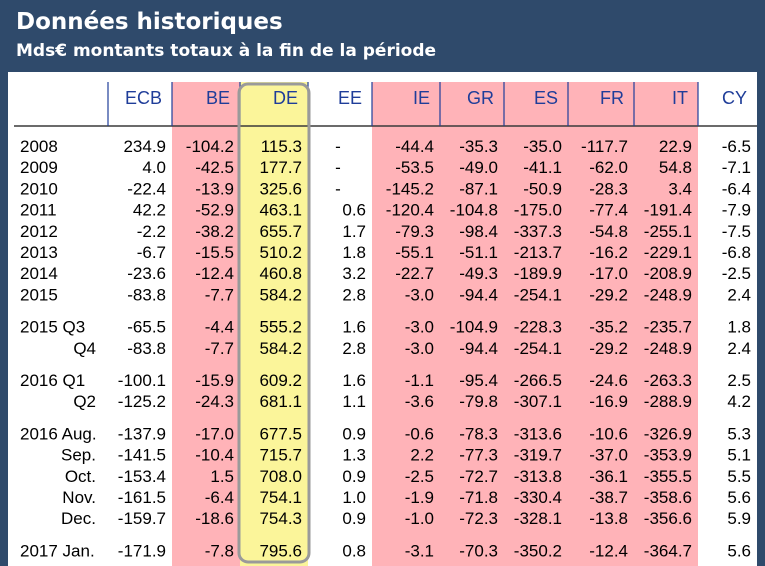  Describe the element at coordinates (414, 231) in the screenshot. I see `table-cell-ie: -79.3` at that location.